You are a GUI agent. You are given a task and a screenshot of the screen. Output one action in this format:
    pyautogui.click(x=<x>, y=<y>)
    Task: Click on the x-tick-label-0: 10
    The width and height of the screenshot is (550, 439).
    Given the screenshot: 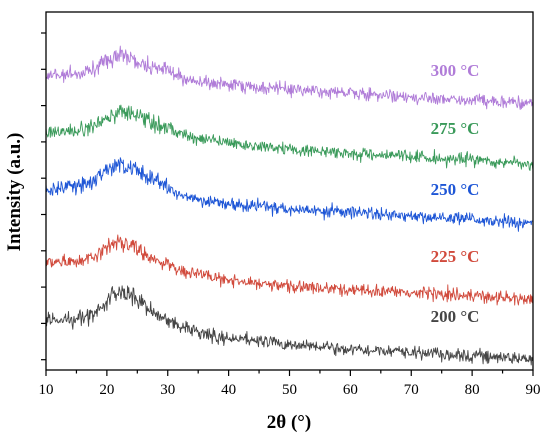 What is the action you would take?
    pyautogui.click(x=46, y=390)
    